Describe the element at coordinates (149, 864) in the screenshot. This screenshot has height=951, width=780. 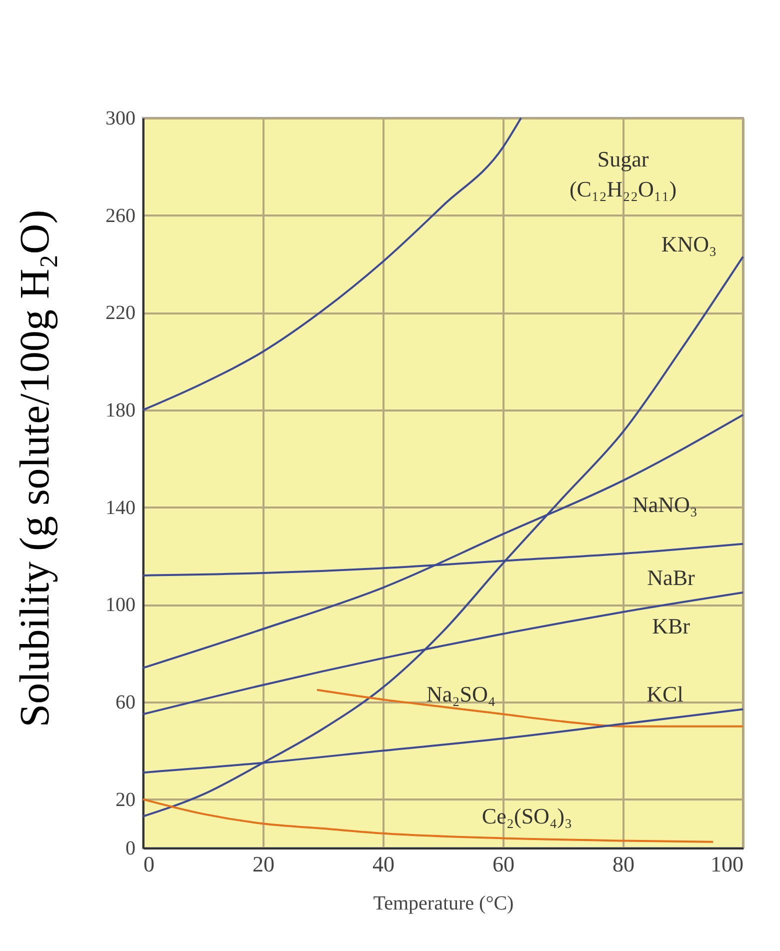
I see `x-tick-label: 0` at that location.